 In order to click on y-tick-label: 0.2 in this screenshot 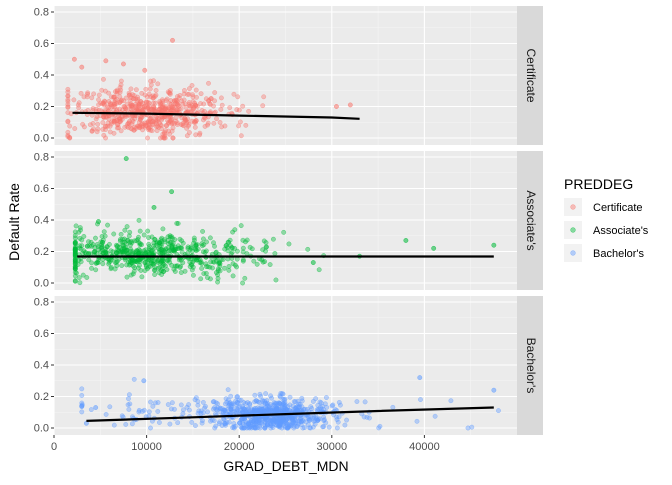, I will do `click(41, 252)`.